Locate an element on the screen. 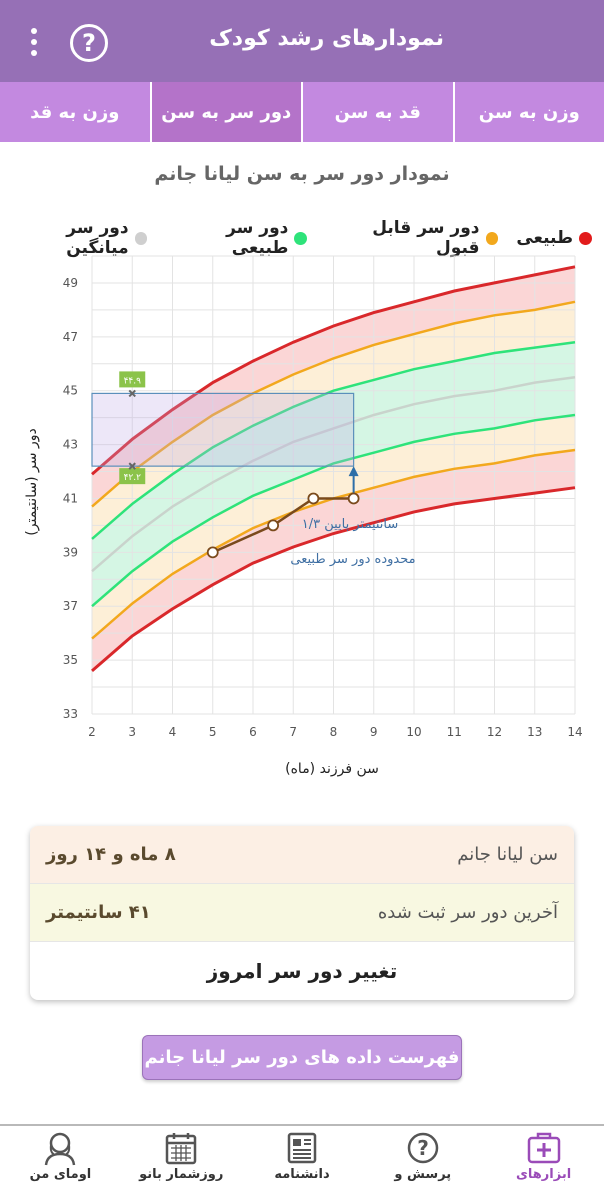  marker-label: ۴۴.۹ is located at coordinates (133, 381).